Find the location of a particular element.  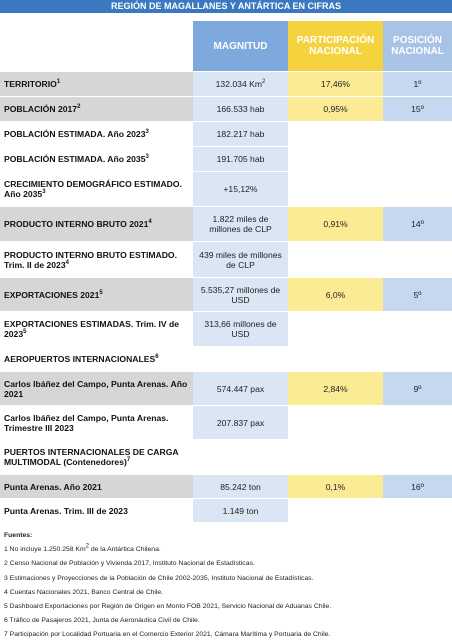

magnitude: 166.533 hab is located at coordinates (240, 109).